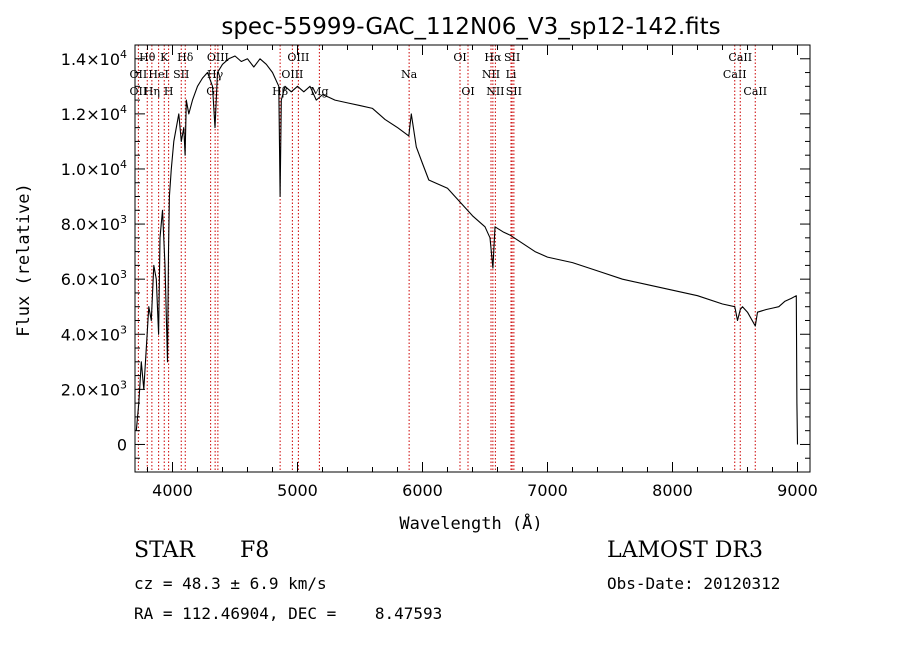  Describe the element at coordinates (169, 91) in the screenshot. I see `line-marker-label: H` at that location.